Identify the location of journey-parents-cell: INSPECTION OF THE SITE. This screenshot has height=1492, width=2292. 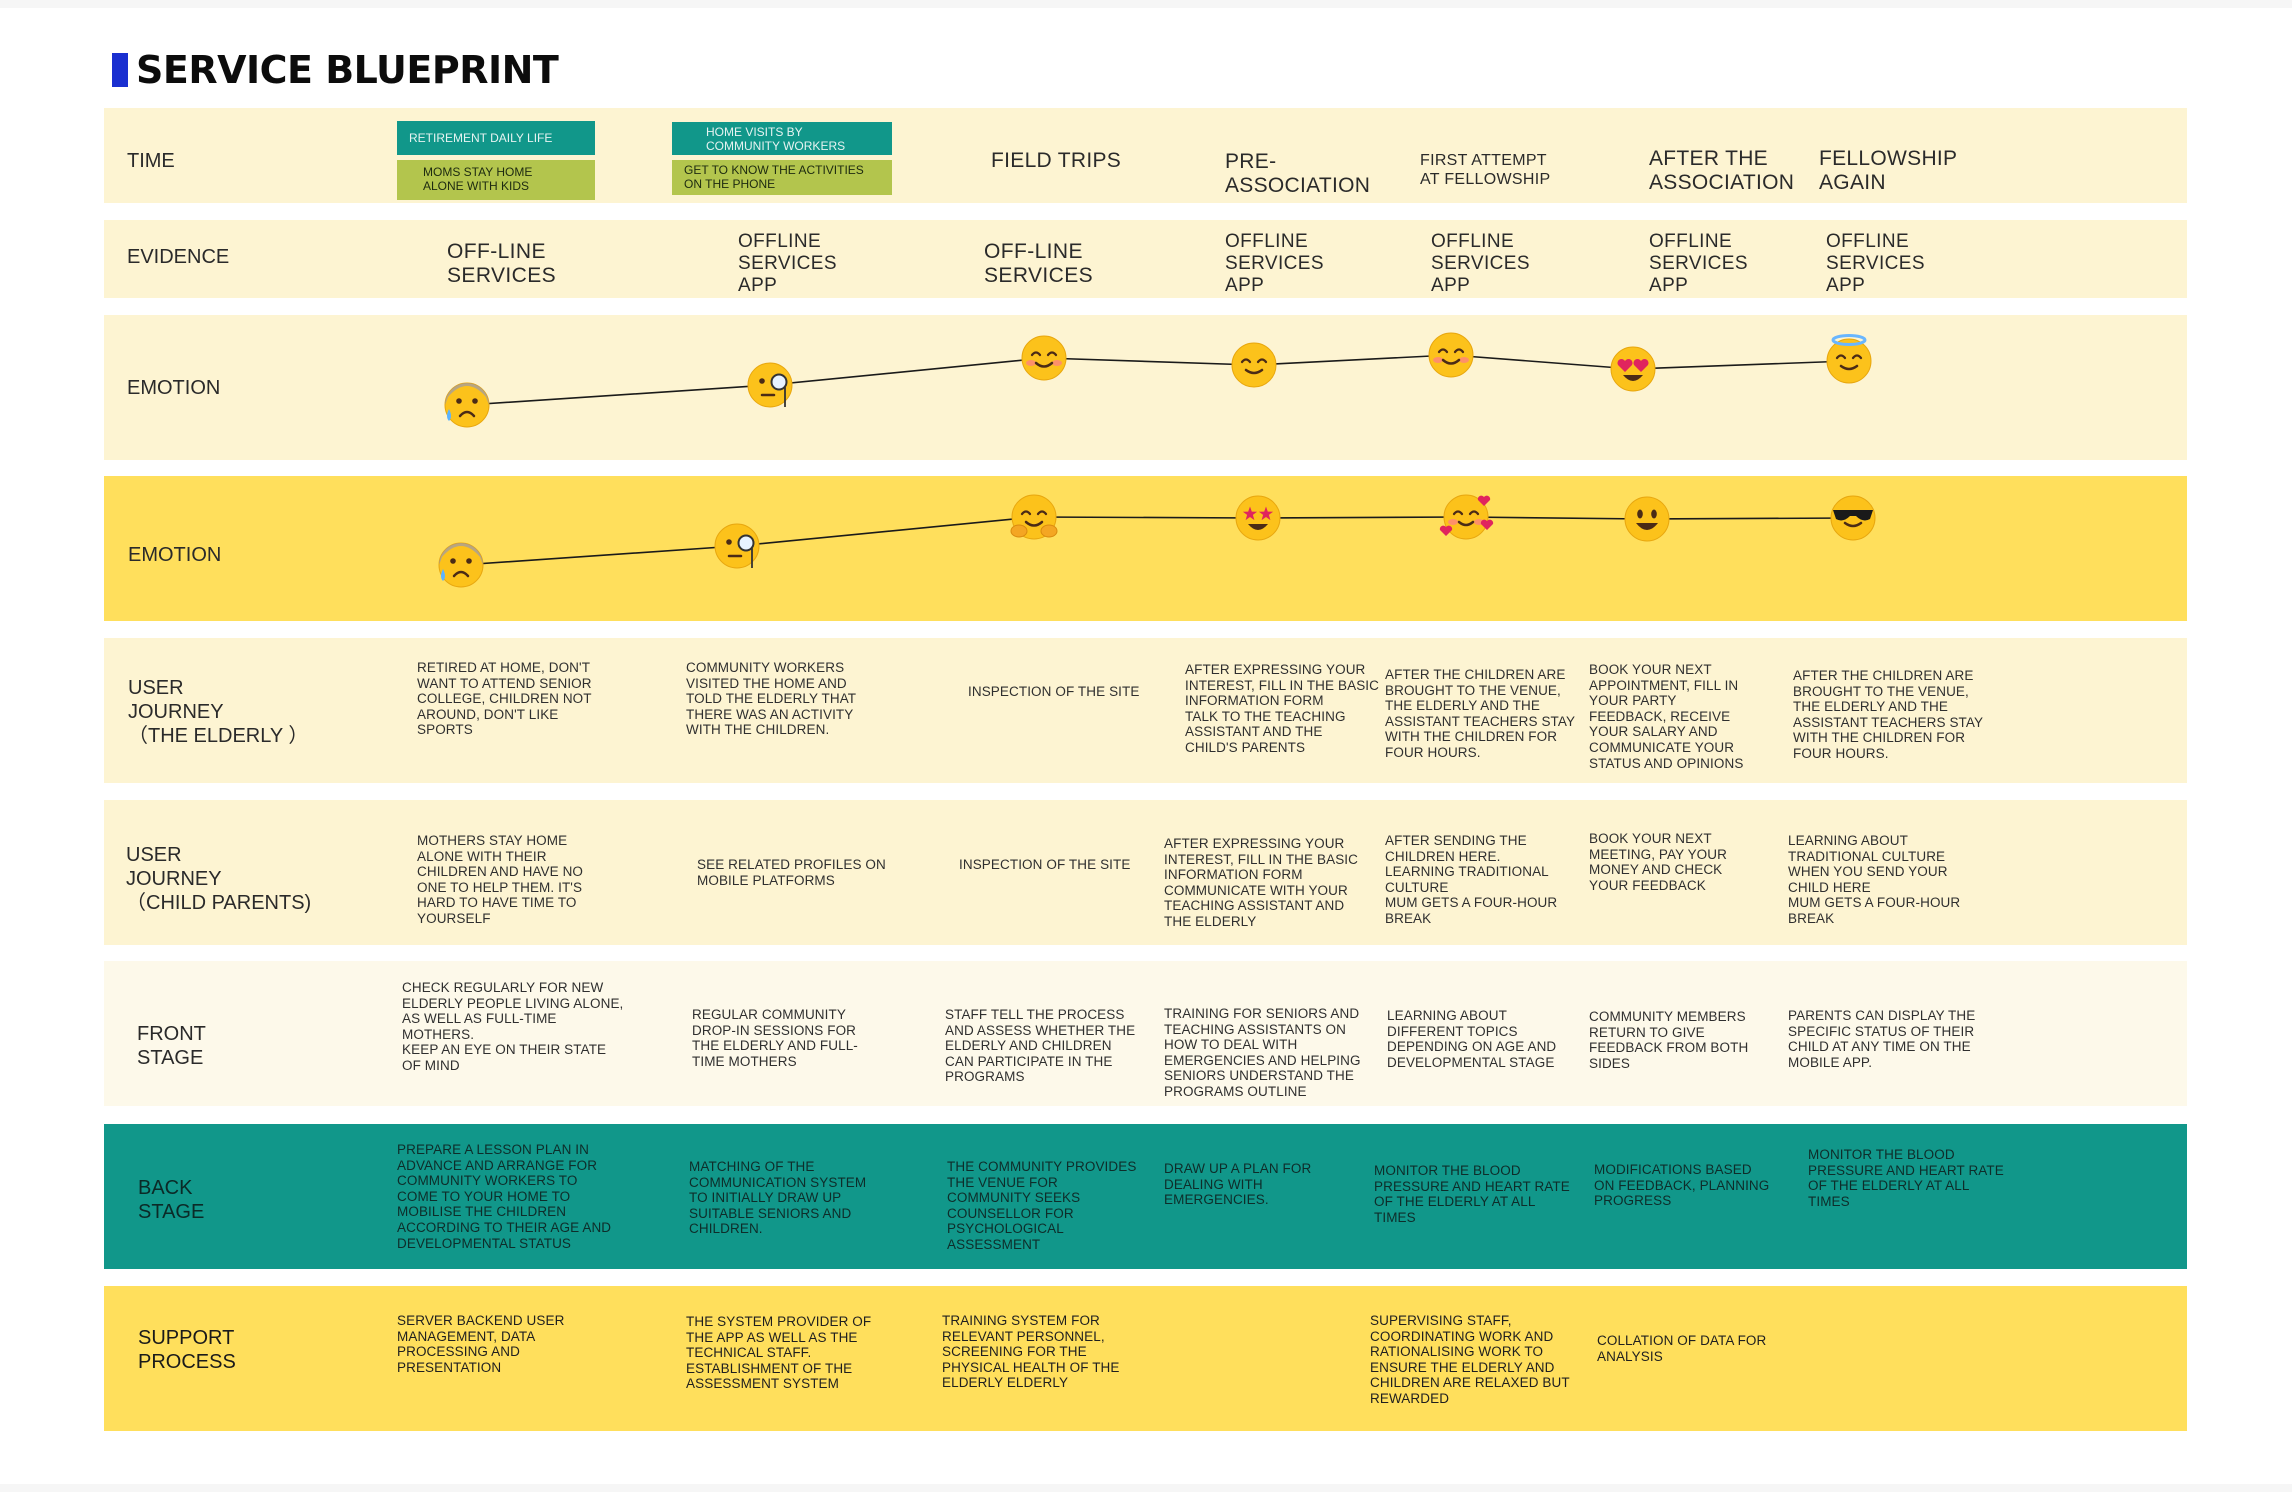
(1045, 864).